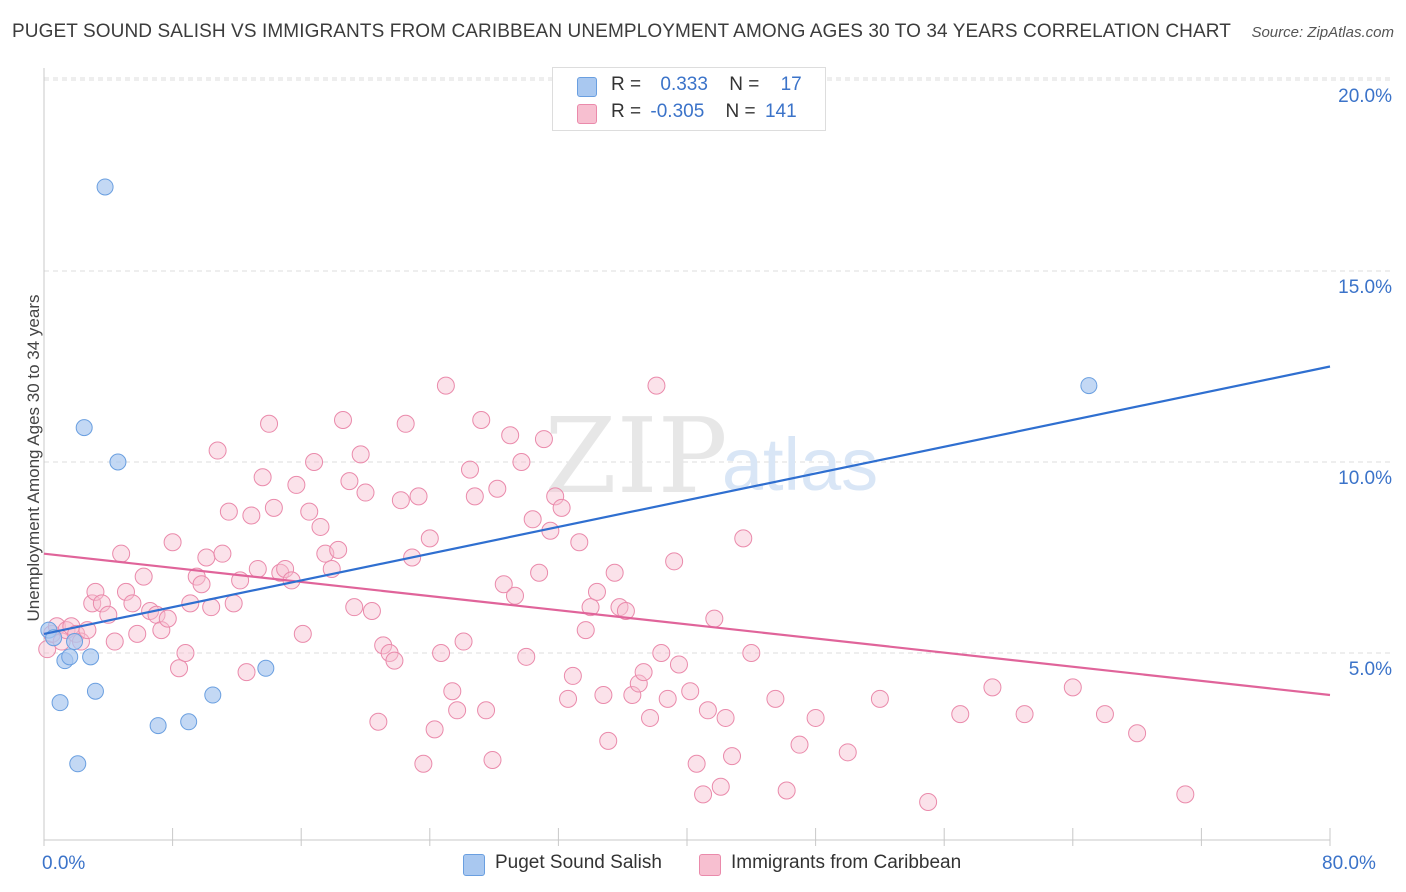 The width and height of the screenshot is (1406, 892). I want to click on legend-swatch-salish, so click(587, 87).